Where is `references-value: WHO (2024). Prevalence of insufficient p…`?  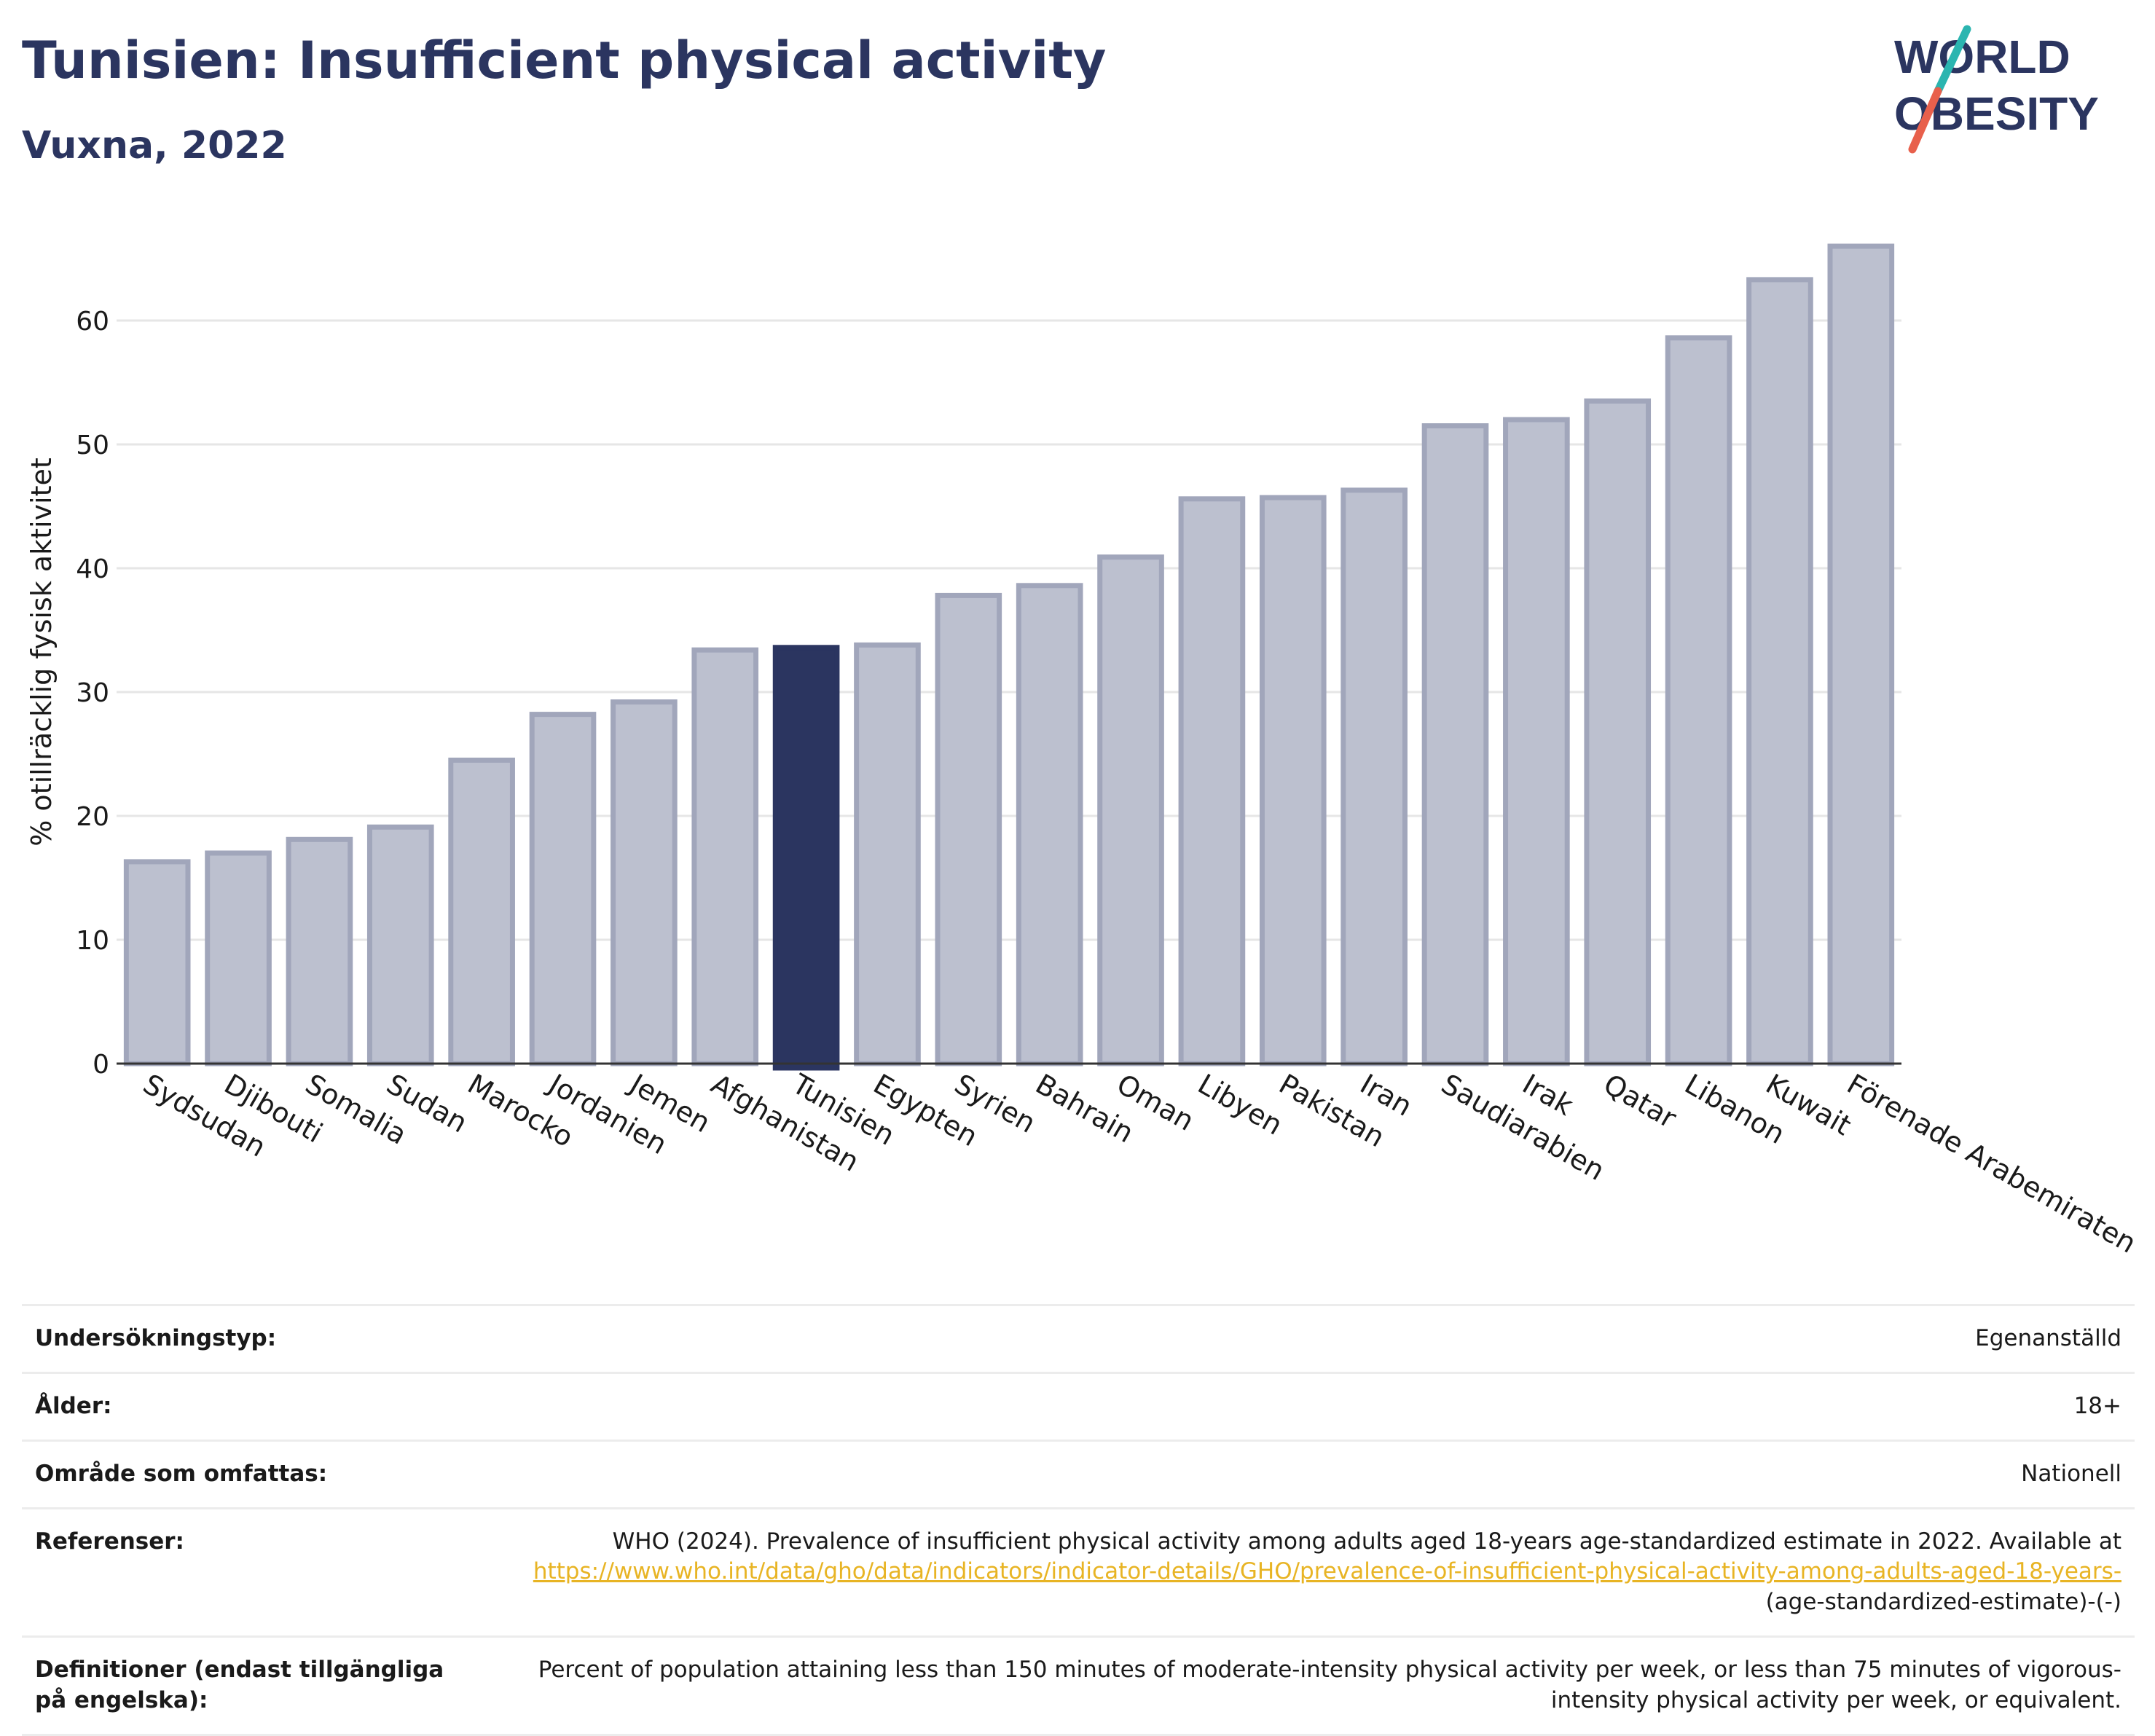 references-value: WHO (2024). Prevalence of insufficient p… is located at coordinates (1310, 1572).